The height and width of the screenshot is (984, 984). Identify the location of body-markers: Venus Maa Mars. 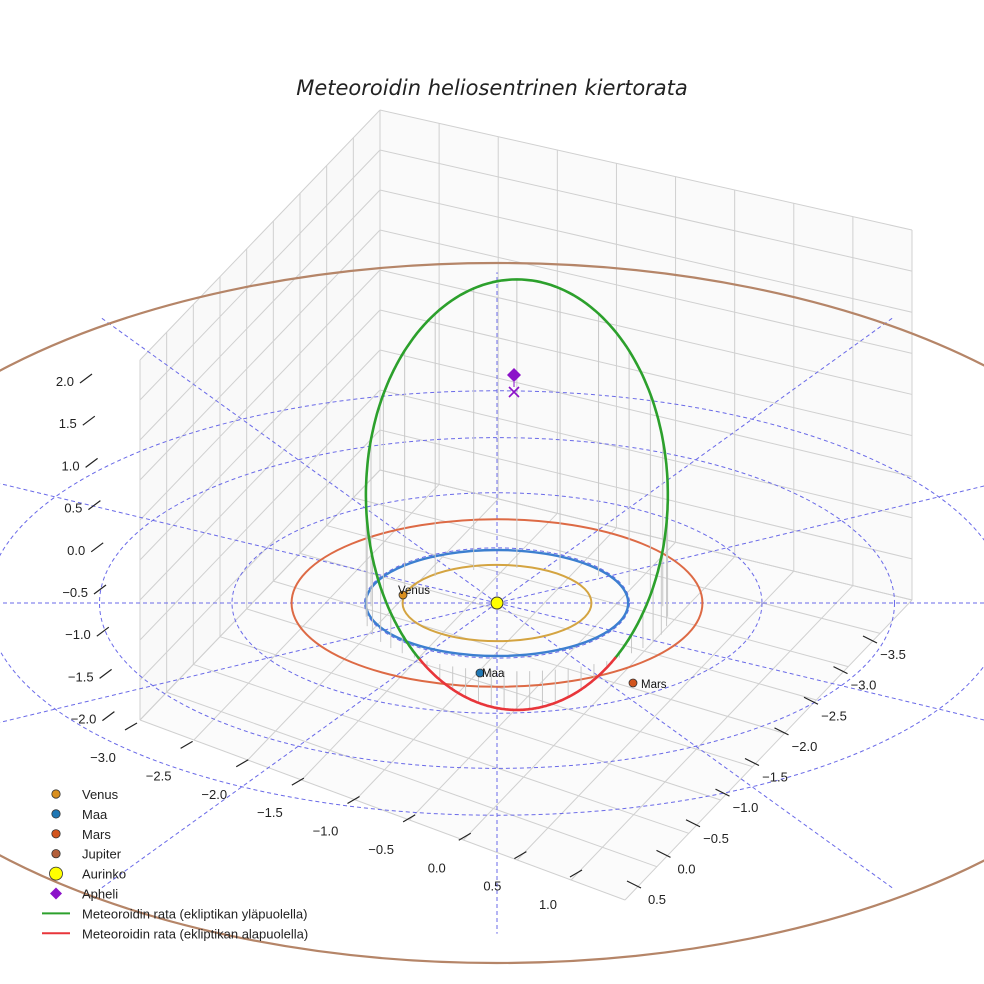
(532, 529).